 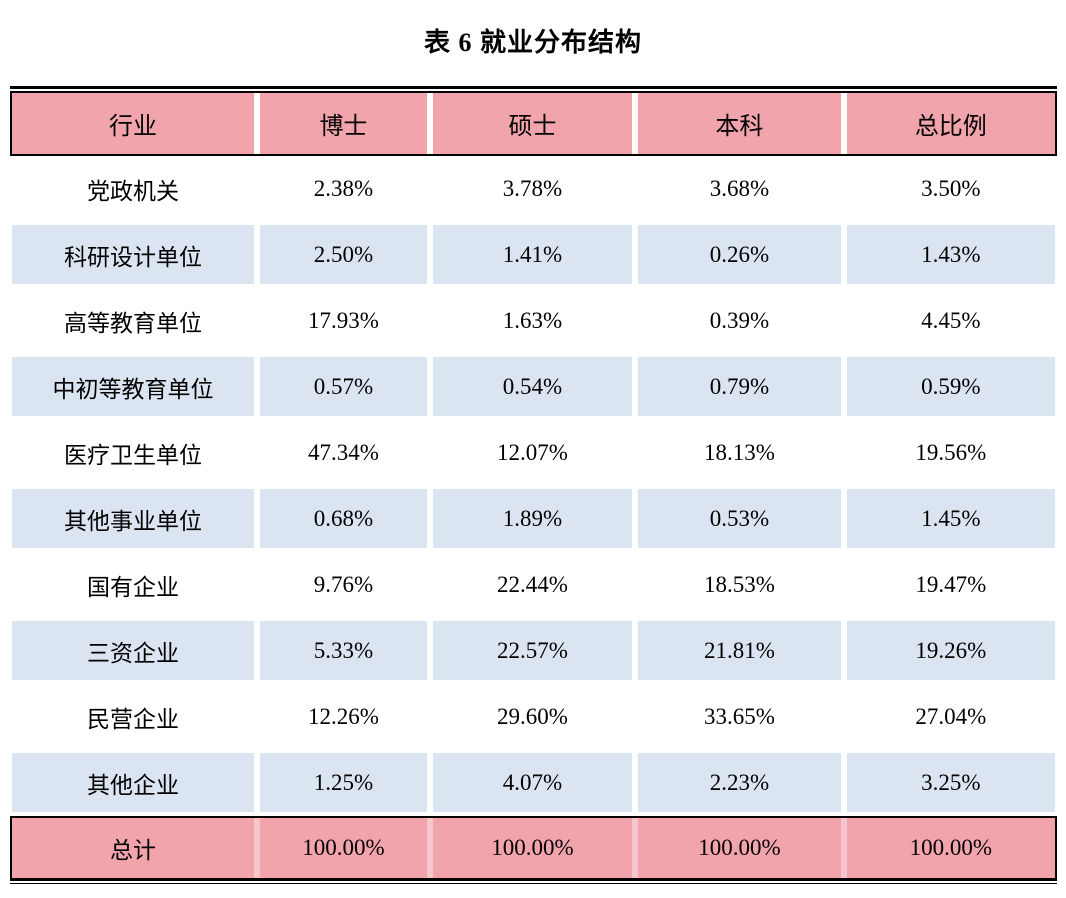 What do you see at coordinates (133, 716) in the screenshot?
I see `industry-cell: 民营企业` at bounding box center [133, 716].